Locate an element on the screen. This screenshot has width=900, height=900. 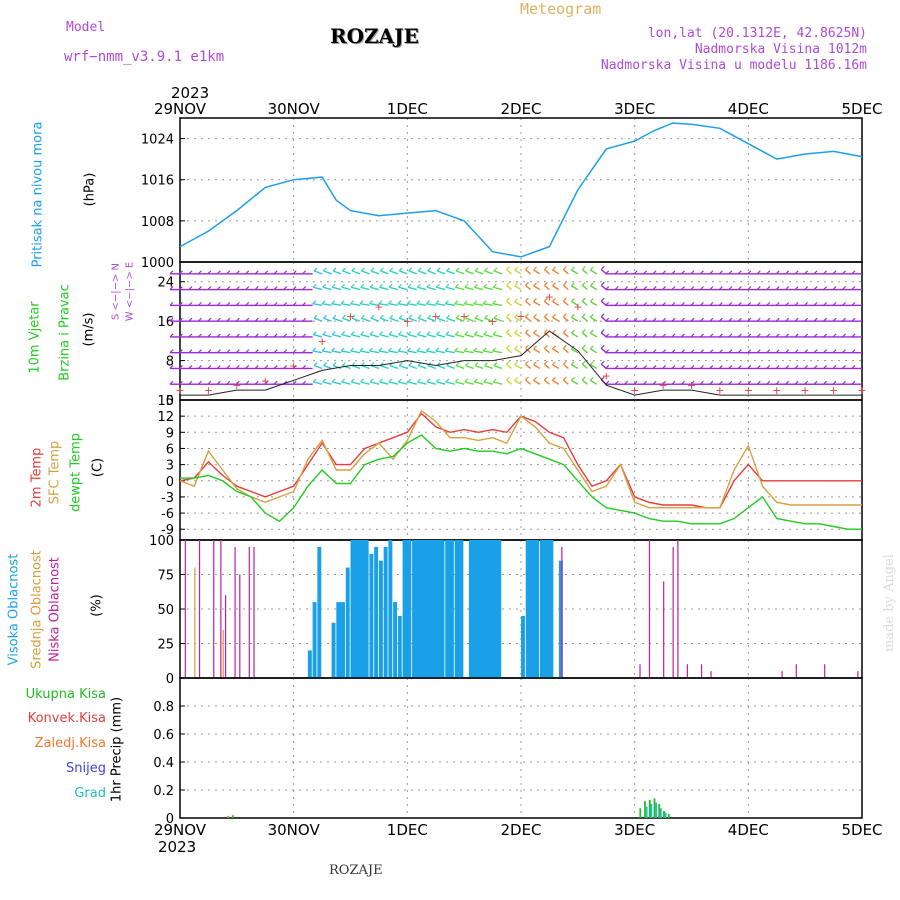
temp-ytick: 3 is located at coordinates (170, 466).